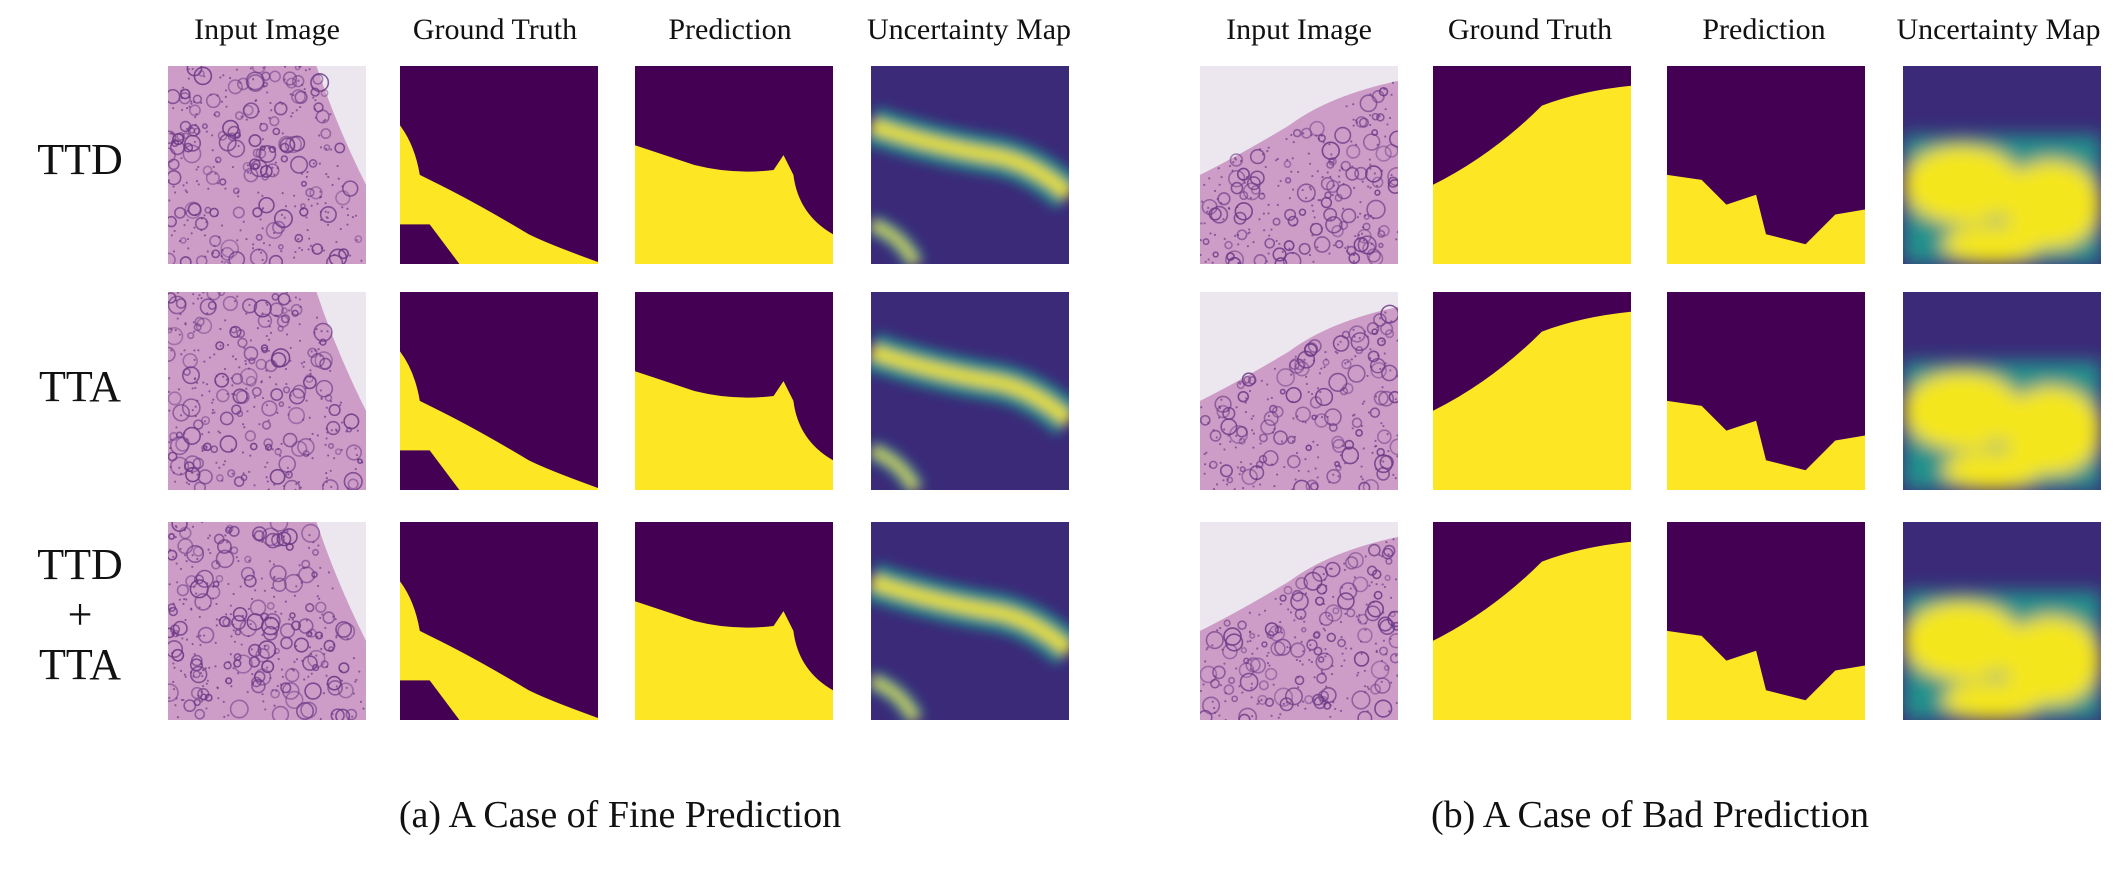 The height and width of the screenshot is (869, 2117). I want to click on ground-truth-mask-b-ttd, so click(1532, 165).